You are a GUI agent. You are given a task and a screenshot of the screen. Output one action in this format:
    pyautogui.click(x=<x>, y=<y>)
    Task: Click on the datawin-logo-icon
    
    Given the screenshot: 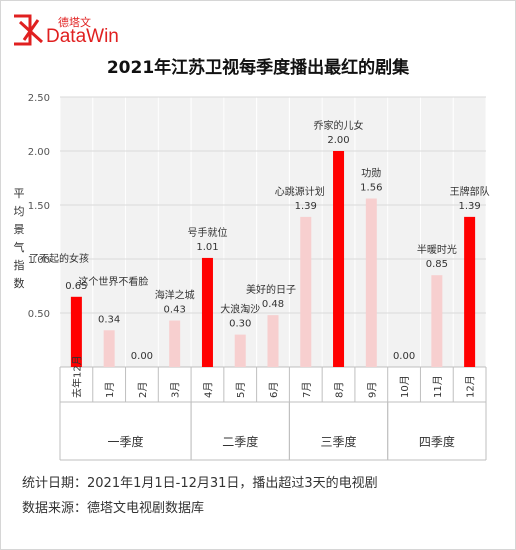 What is the action you would take?
    pyautogui.click(x=29, y=30)
    